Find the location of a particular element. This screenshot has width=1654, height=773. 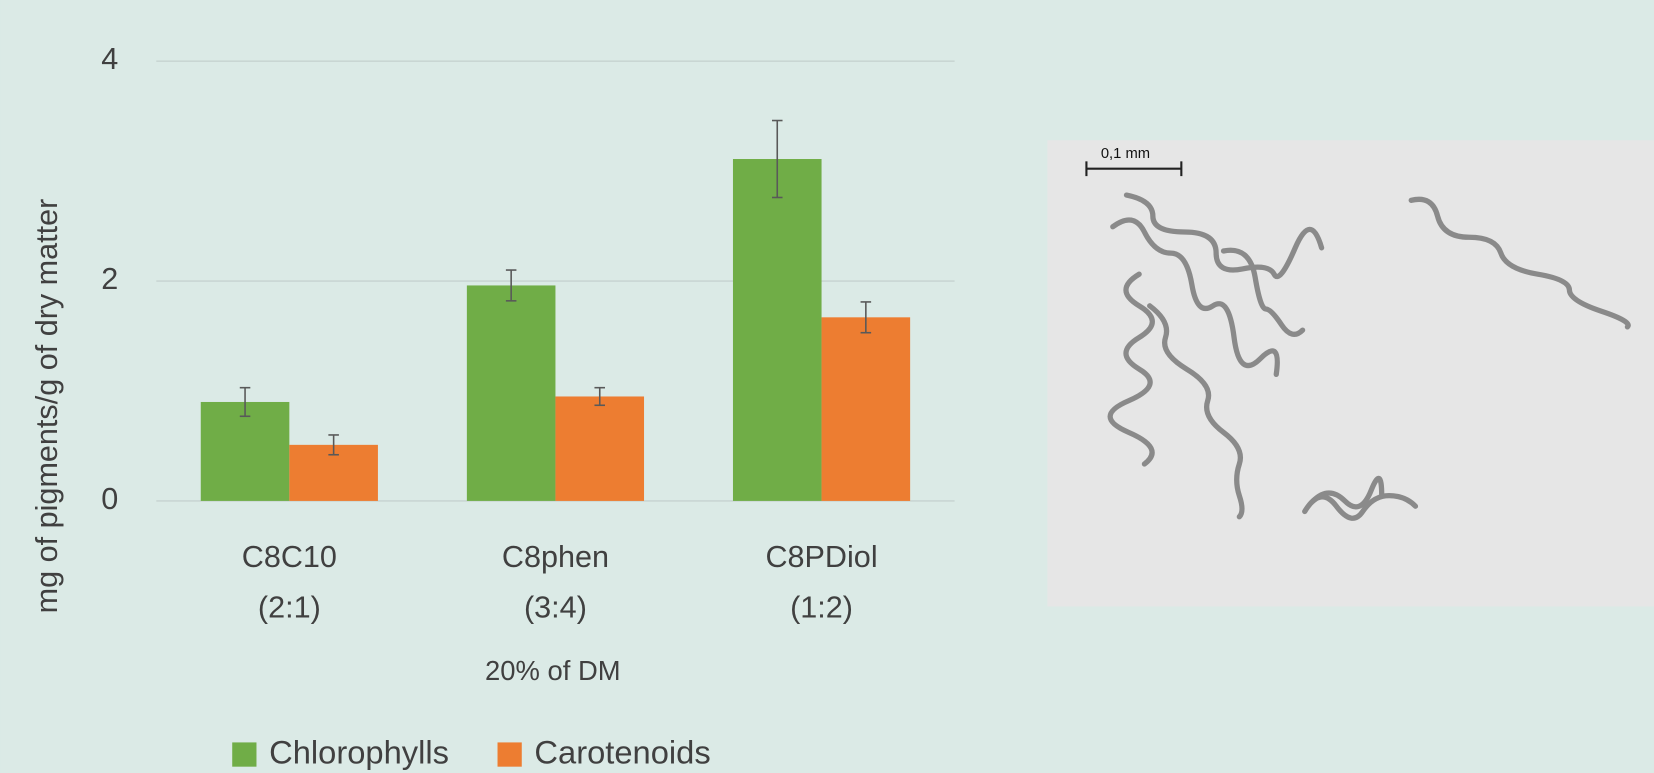

filaments is located at coordinates (1369, 356).